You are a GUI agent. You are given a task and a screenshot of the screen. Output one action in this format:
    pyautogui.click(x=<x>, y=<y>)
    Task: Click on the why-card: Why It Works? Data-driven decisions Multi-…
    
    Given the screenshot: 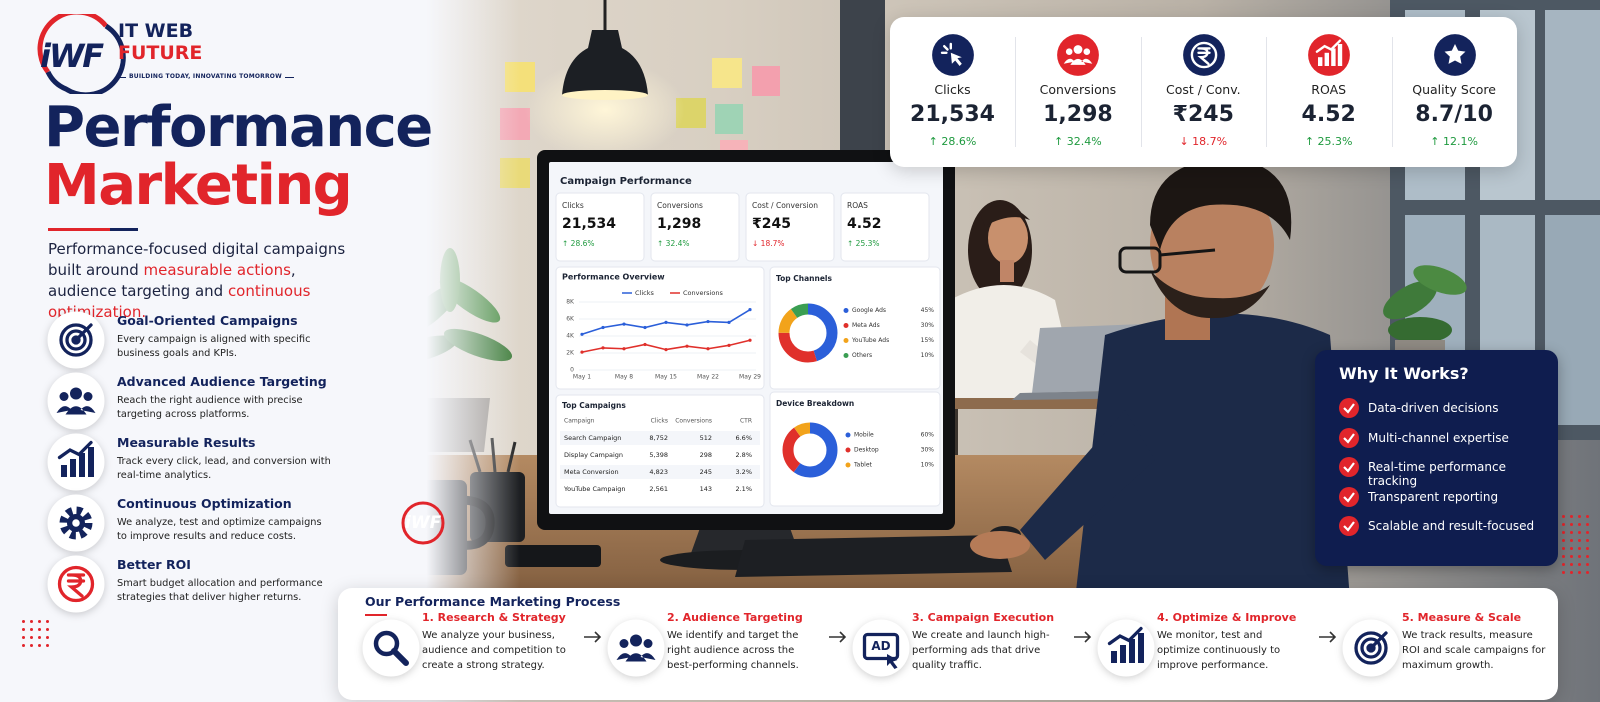 What is the action you would take?
    pyautogui.click(x=1436, y=458)
    